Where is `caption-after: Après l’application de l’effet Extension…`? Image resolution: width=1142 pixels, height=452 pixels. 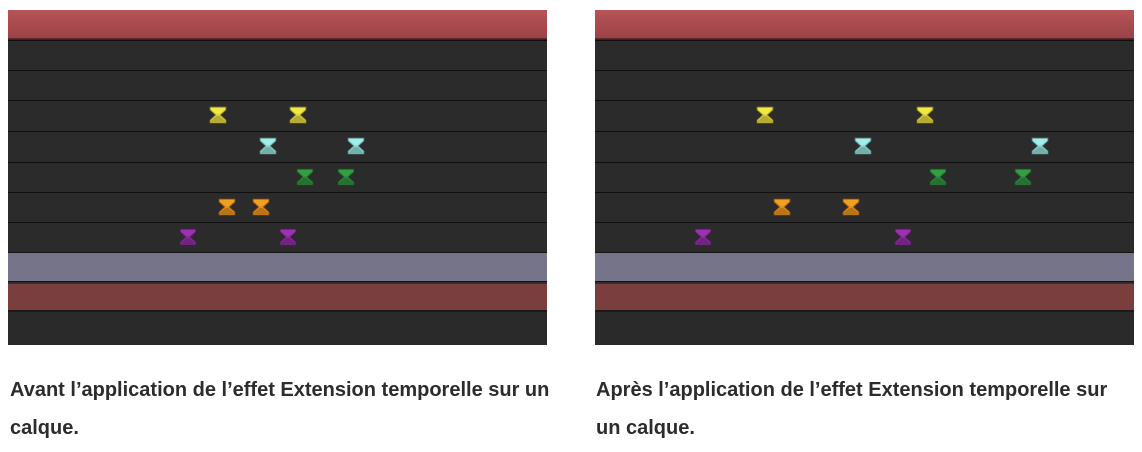 caption-after: Après l’application de l’effet Extension… is located at coordinates (852, 409).